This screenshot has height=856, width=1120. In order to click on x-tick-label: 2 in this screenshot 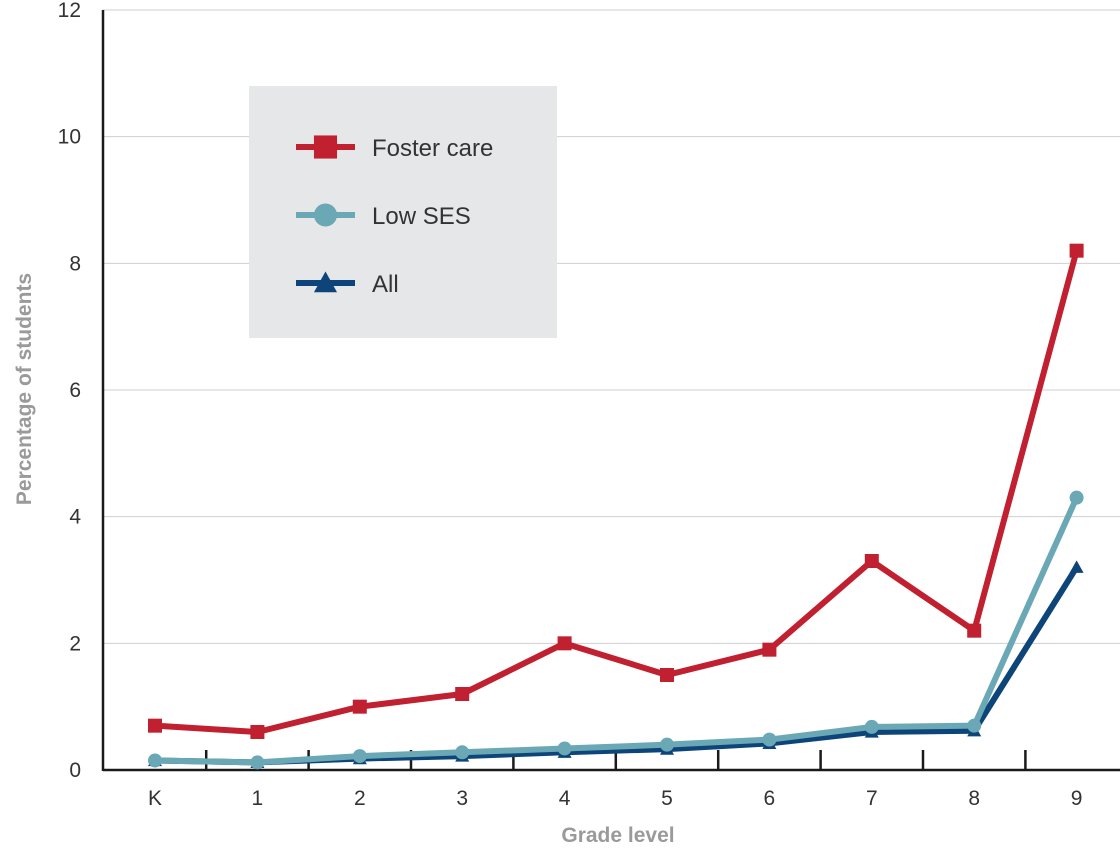, I will do `click(360, 798)`.